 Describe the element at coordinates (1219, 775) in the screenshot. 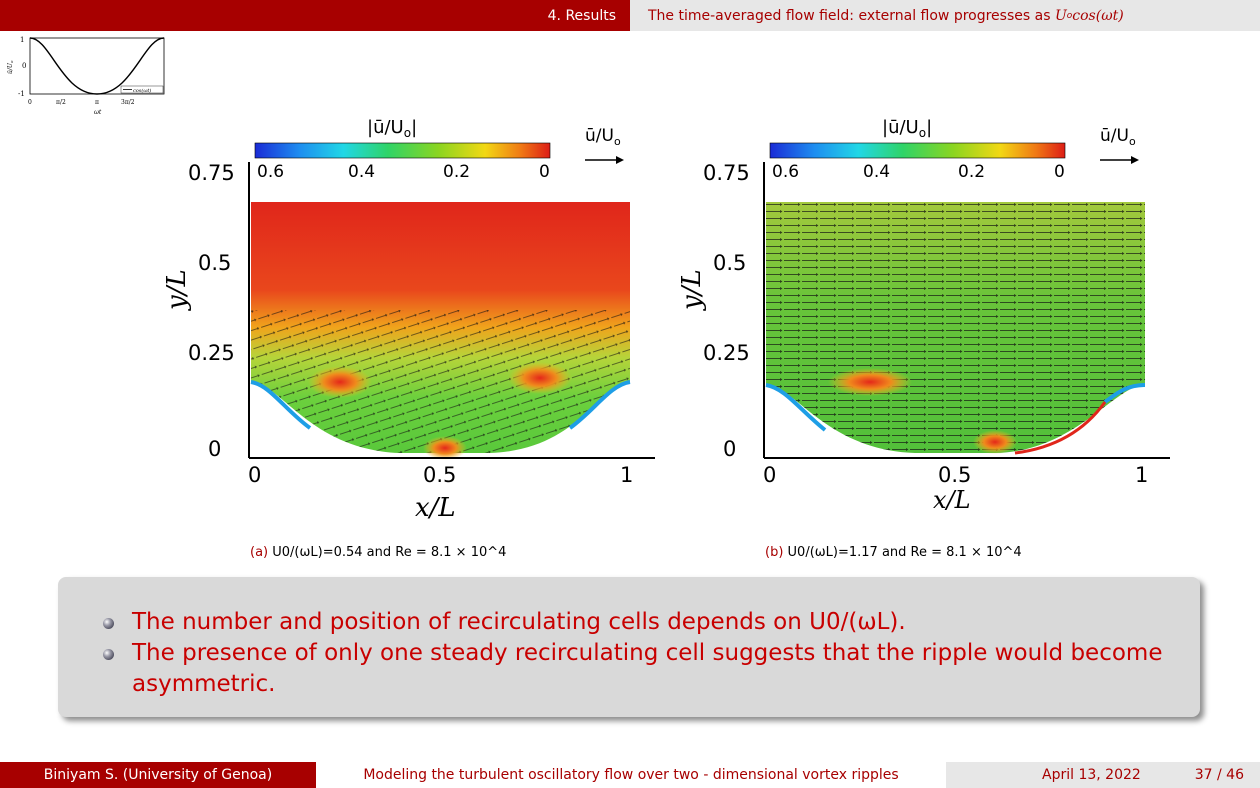

I see `footer-page: 37 / 46` at that location.